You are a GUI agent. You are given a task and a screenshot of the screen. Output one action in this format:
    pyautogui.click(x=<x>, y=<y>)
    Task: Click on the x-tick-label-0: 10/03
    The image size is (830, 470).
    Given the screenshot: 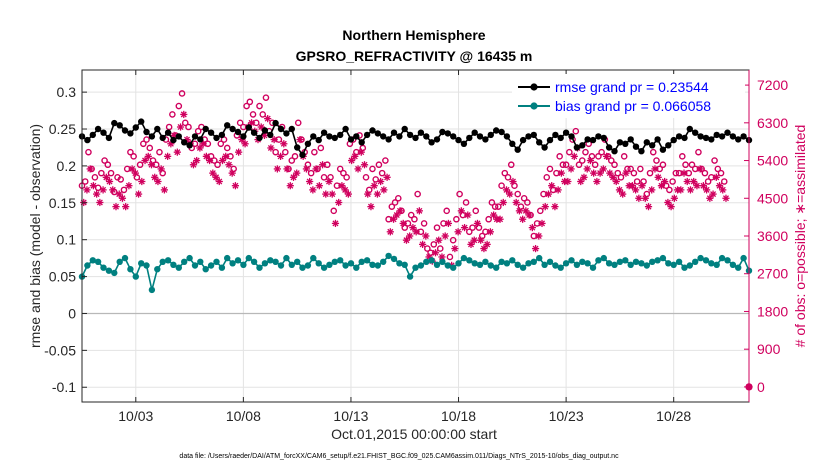 What is the action you would take?
    pyautogui.click(x=135, y=416)
    